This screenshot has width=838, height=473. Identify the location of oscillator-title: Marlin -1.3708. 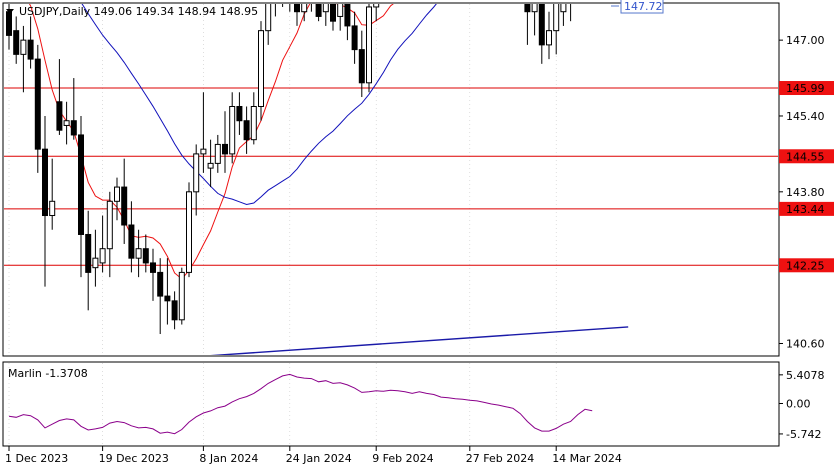
(48, 373).